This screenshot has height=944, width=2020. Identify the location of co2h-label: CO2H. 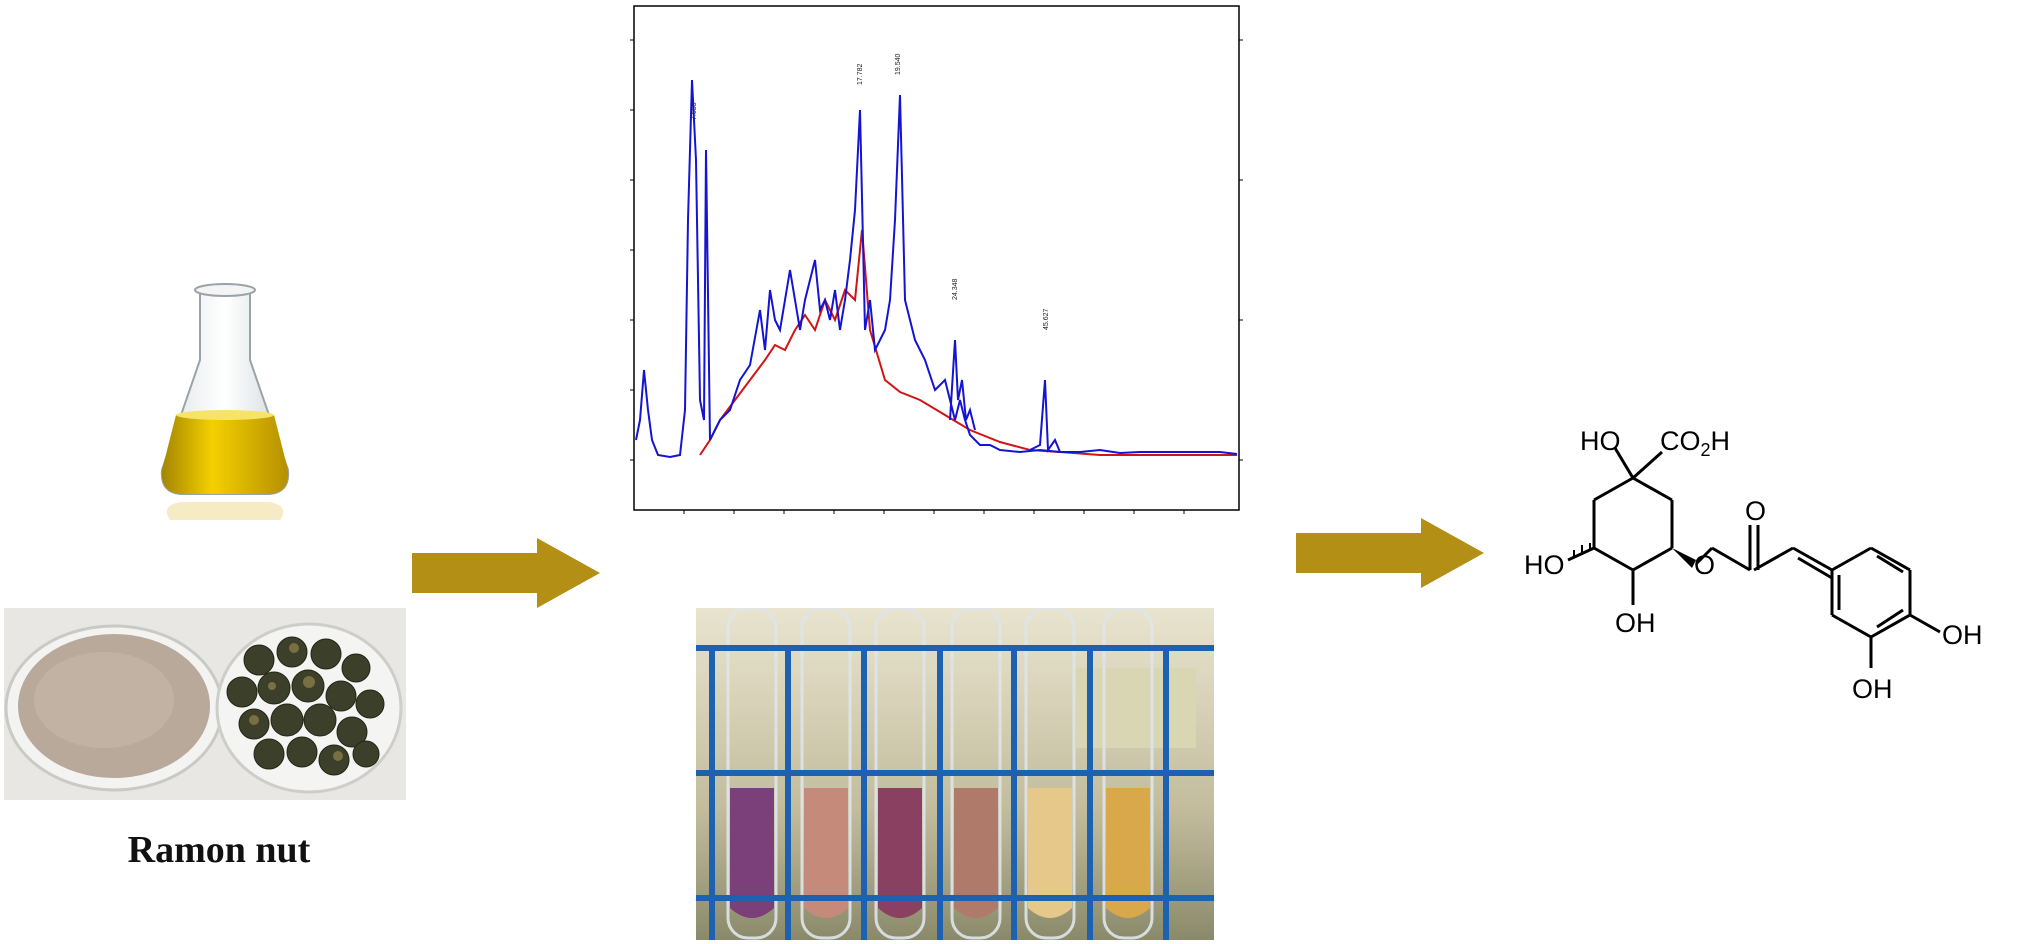
(1695, 443).